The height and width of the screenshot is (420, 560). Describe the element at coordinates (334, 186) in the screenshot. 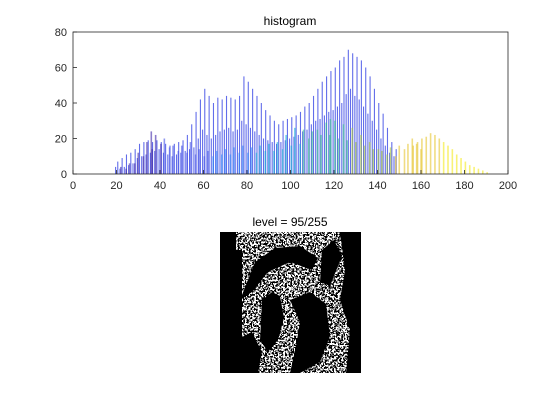

I see `x-tick-label: 120` at that location.